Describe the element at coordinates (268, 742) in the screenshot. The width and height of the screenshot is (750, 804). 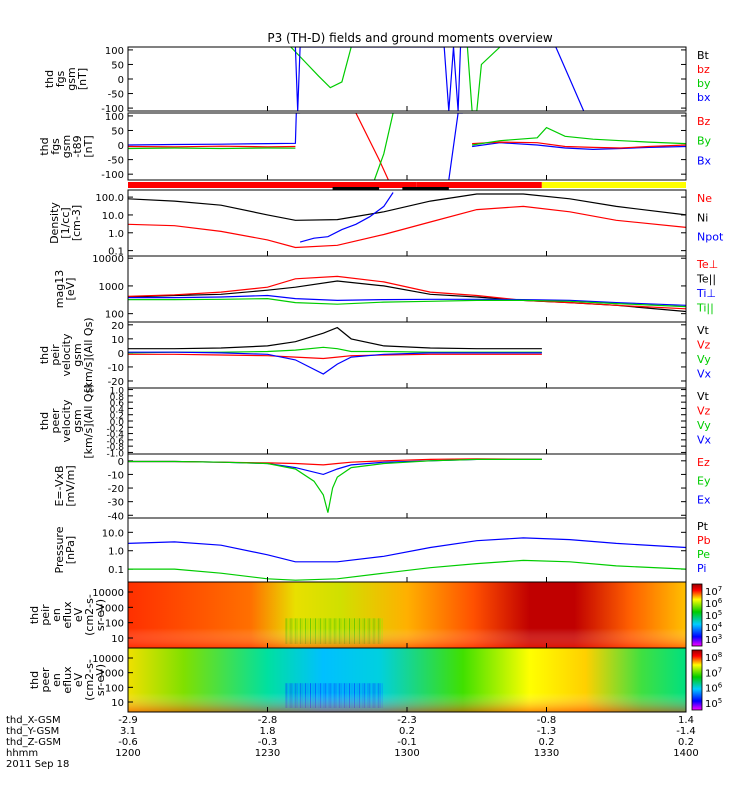
I see `ephemeris-value: -0.3` at that location.